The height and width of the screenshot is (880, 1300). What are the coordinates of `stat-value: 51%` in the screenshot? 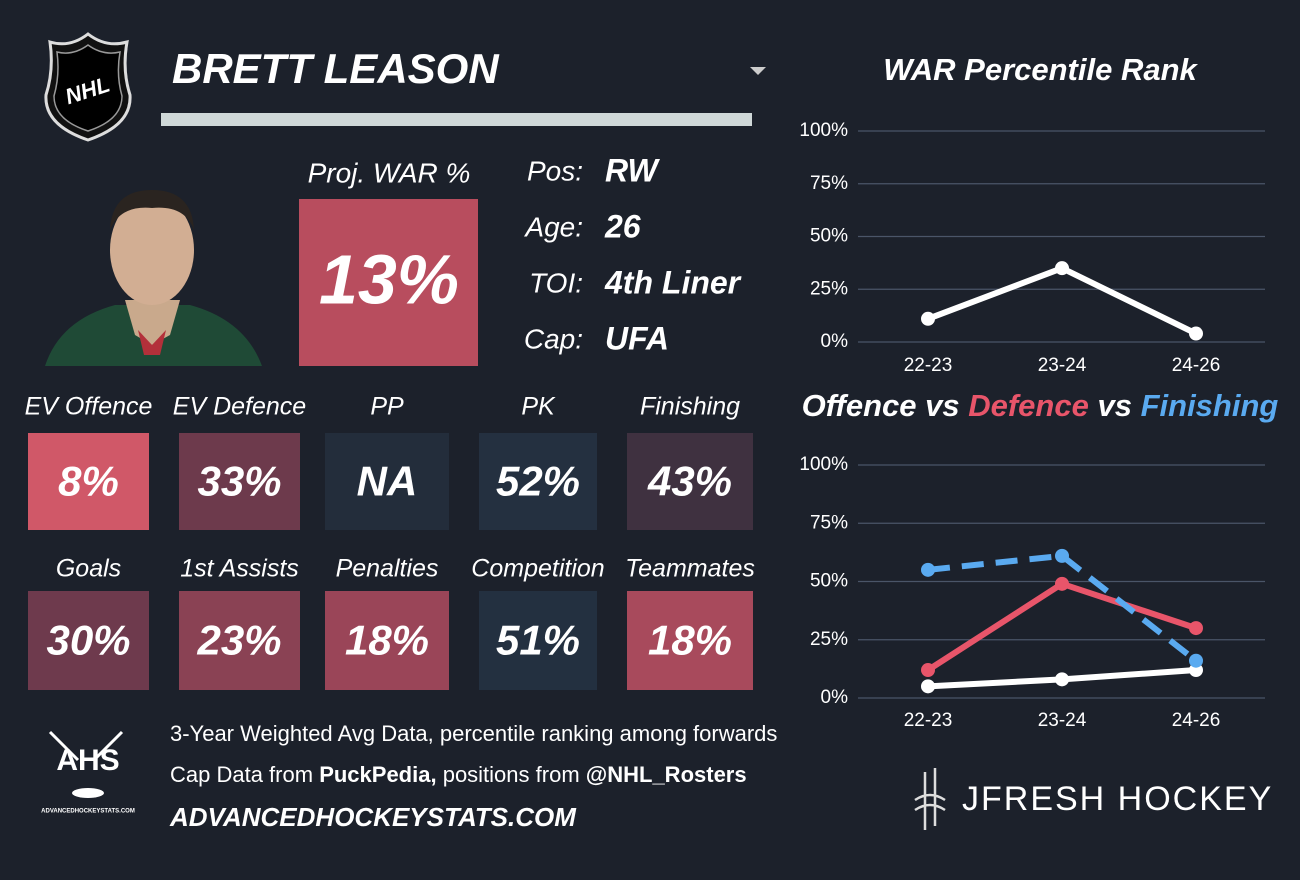 It's located at (538, 640).